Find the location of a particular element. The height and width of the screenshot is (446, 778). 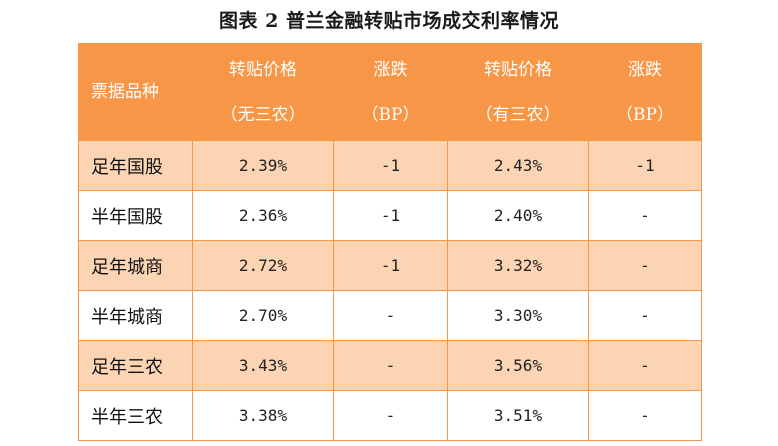

price-no-sannong-cell: 2.72% is located at coordinates (263, 265).